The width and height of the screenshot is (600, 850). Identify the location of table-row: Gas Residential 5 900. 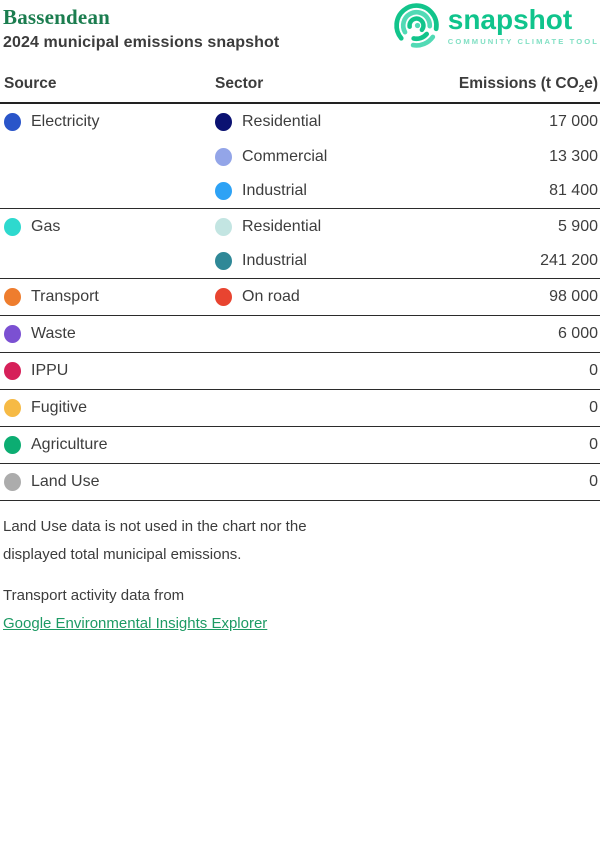
(300, 226).